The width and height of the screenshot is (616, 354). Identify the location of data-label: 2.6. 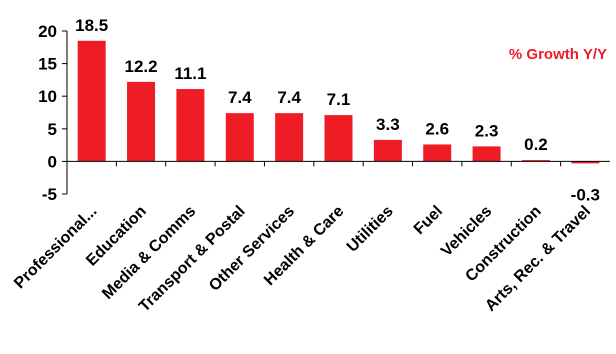
(437, 128).